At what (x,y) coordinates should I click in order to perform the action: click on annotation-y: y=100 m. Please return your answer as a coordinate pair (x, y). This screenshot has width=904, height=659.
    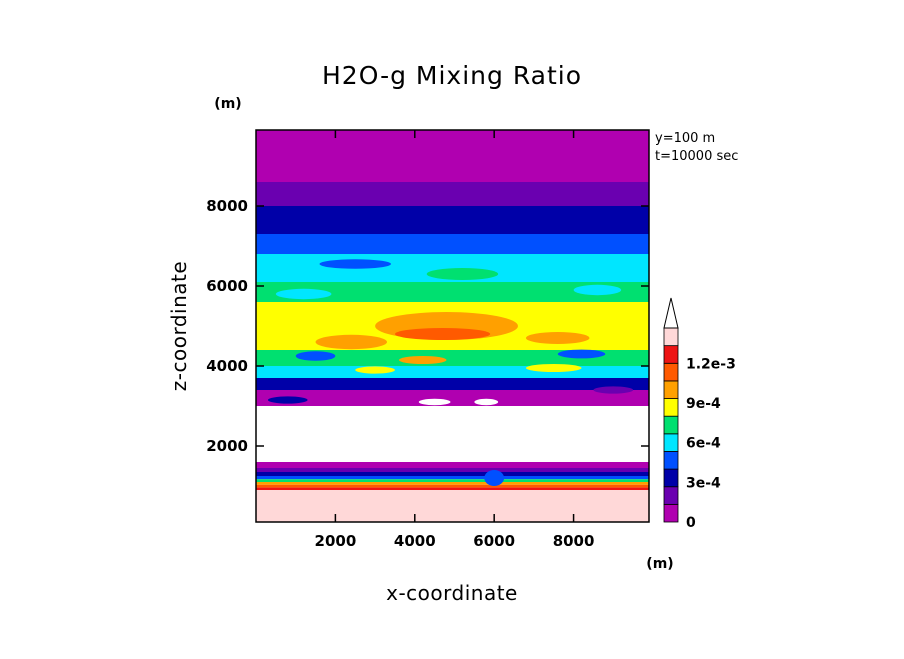
    Looking at the image, I should click on (685, 138).